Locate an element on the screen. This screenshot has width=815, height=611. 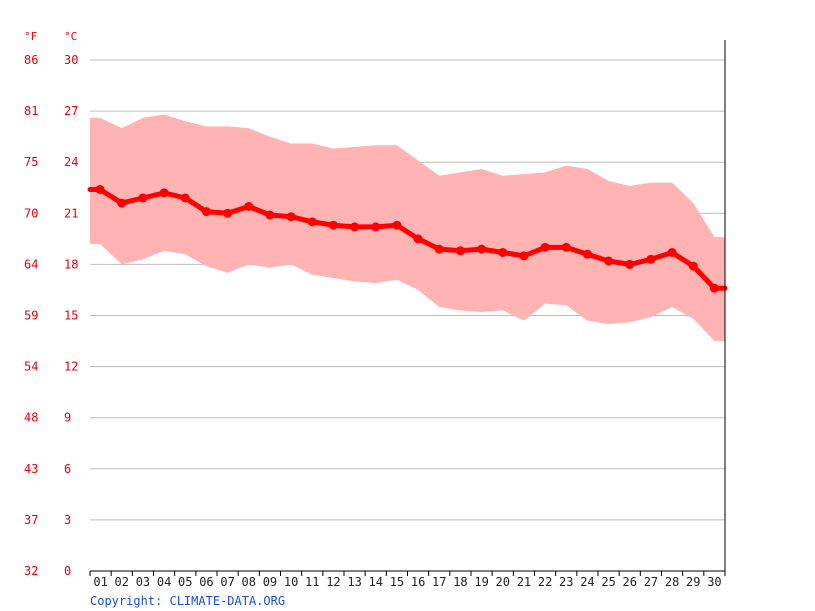
x-tick-label: 10 is located at coordinates (291, 582).